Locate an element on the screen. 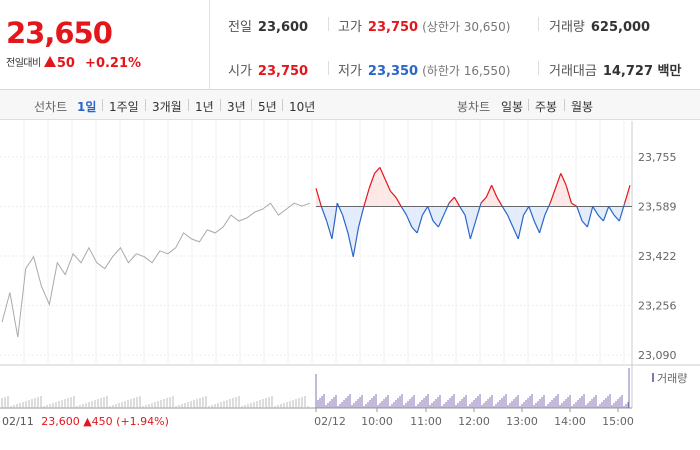  open-label: 시가 is located at coordinates (240, 71).